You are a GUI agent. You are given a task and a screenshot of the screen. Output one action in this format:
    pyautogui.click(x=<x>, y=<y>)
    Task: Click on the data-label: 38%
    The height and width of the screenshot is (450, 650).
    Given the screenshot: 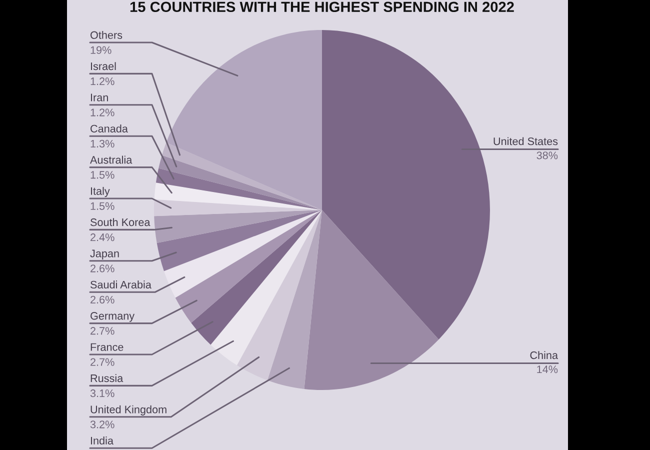 What is the action you would take?
    pyautogui.click(x=547, y=156)
    